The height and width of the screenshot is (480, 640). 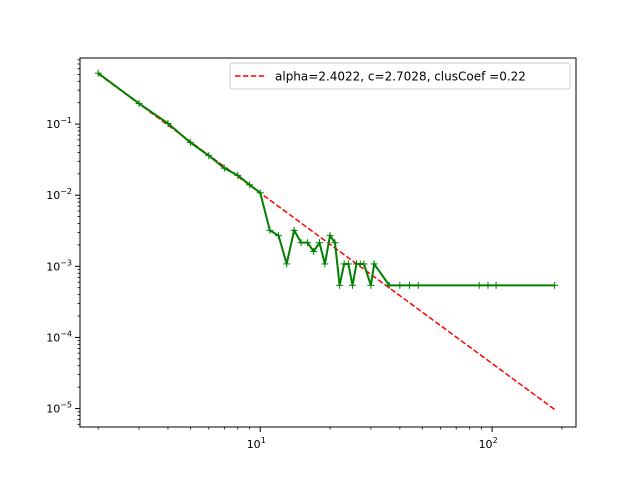 I want to click on y-tick-label: 10⁻³, so click(x=59, y=265).